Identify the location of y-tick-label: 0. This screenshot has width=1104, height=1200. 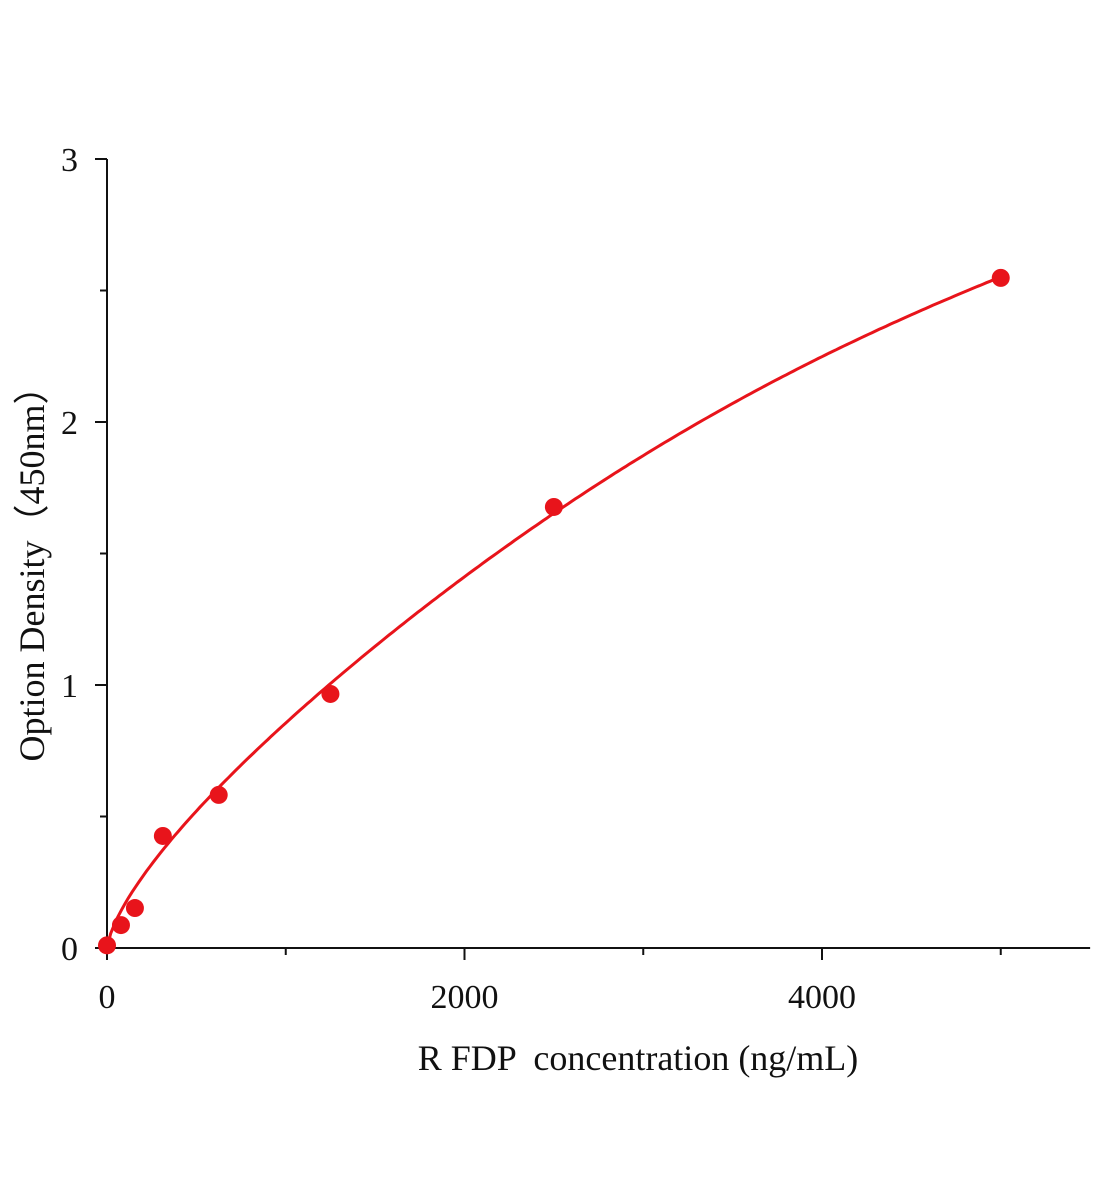
(69, 949).